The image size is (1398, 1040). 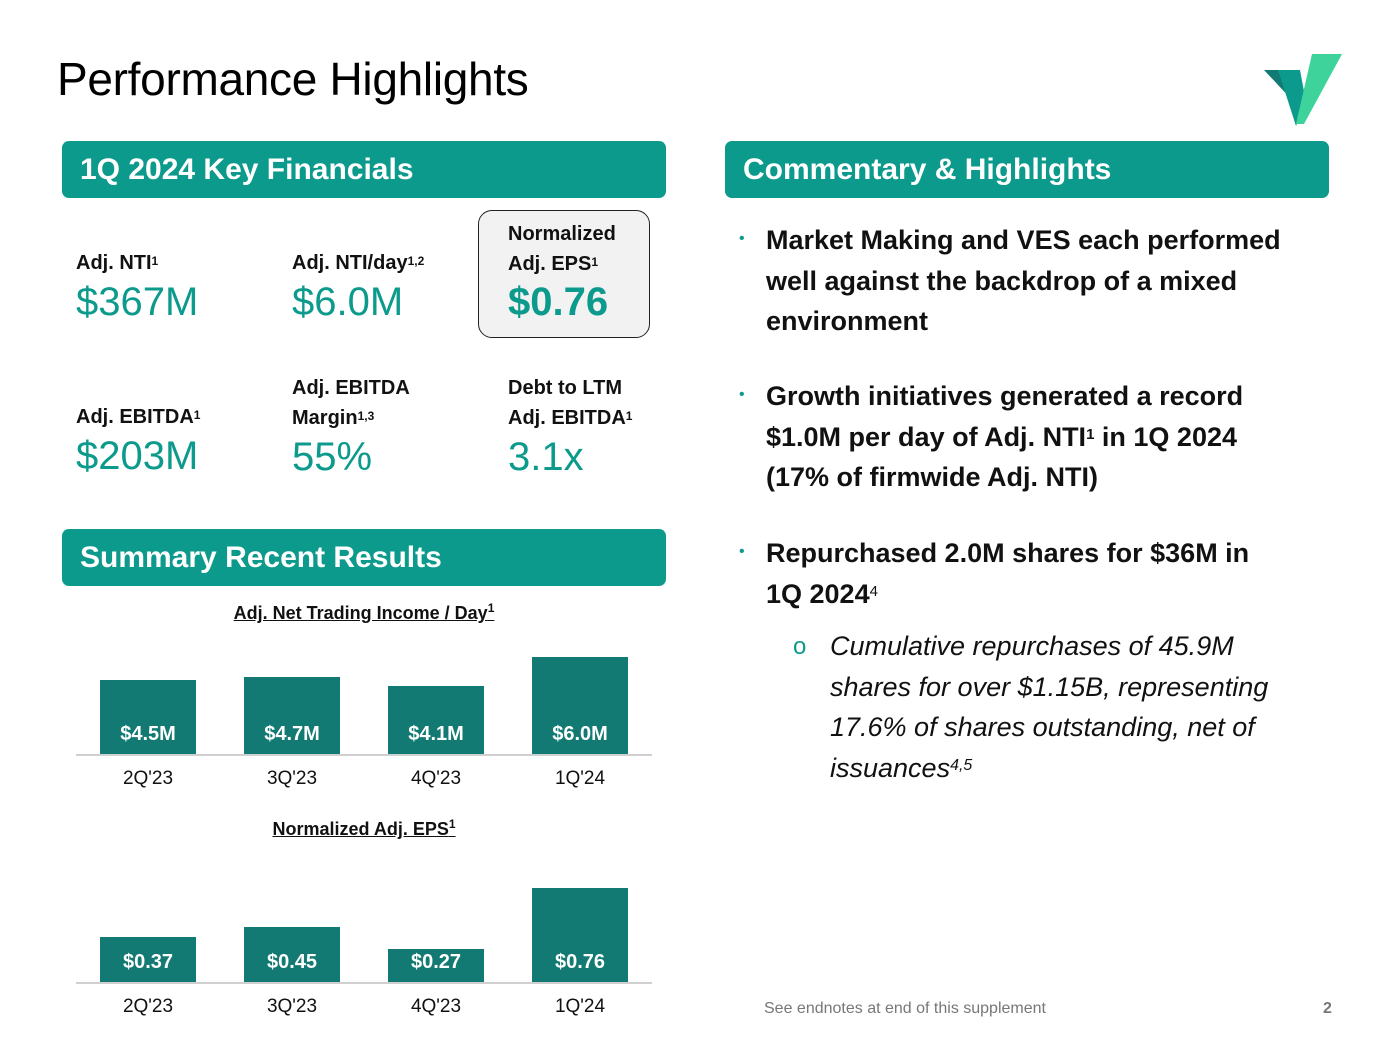 I want to click on metric-ebitda-margin: Adj. EBITDA Margin1,3 55%, so click(x=351, y=426).